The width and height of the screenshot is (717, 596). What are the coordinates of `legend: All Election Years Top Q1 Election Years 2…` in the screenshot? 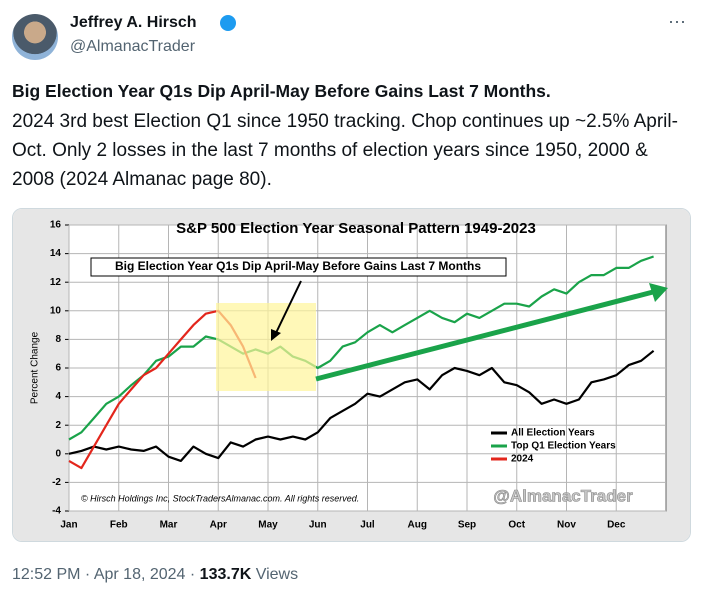 It's located at (553, 446).